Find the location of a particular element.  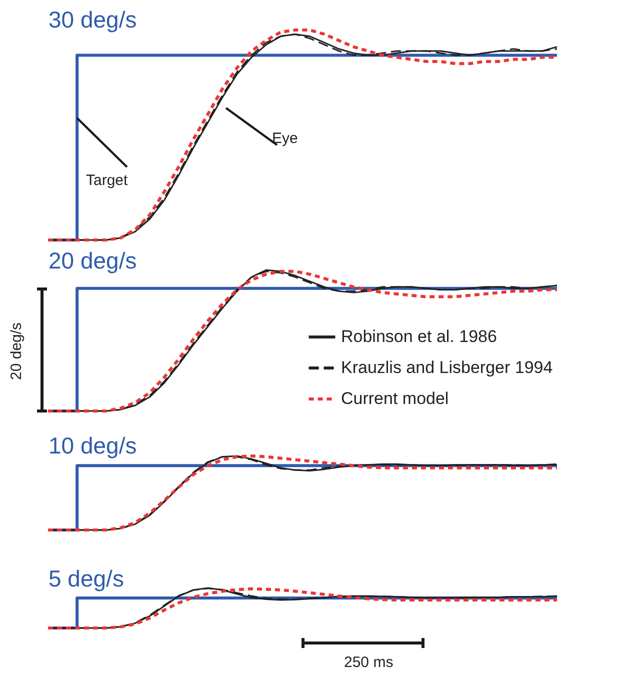

legend-label: Robinson et al. 1986 is located at coordinates (419, 336).